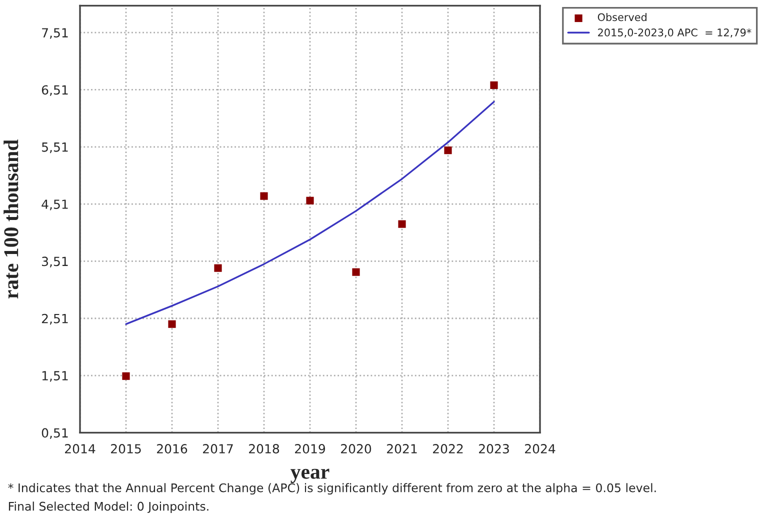 This screenshot has height=528, width=780. Describe the element at coordinates (675, 33) in the screenshot. I see `legend-label: 2015,0-2023,0 APC = 12,79*` at that location.